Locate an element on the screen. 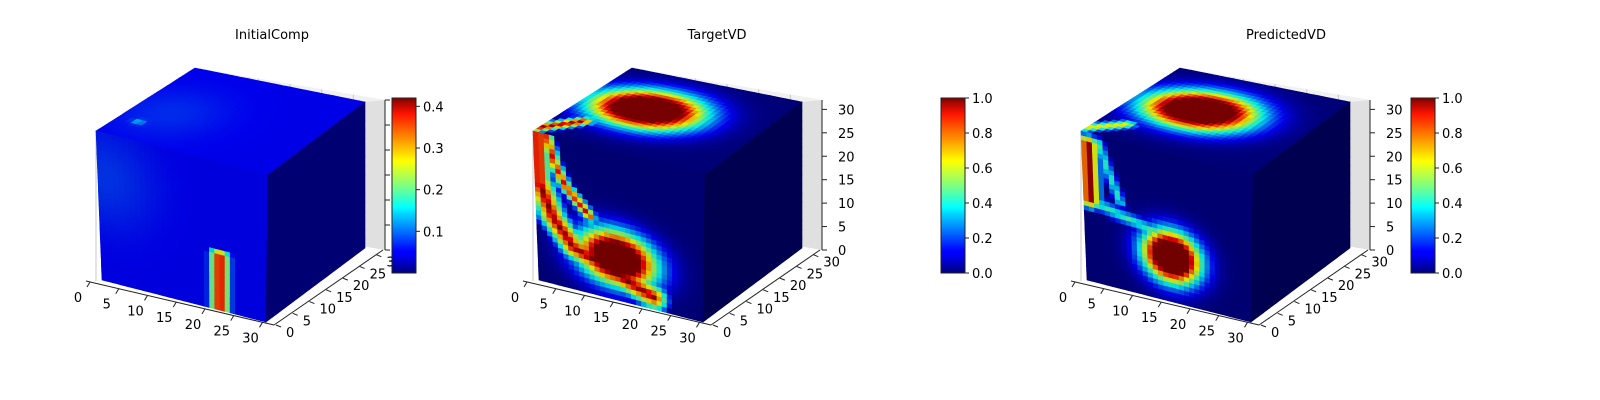 This screenshot has width=1600, height=400. panel-predicted-cube is located at coordinates (1215, 195).